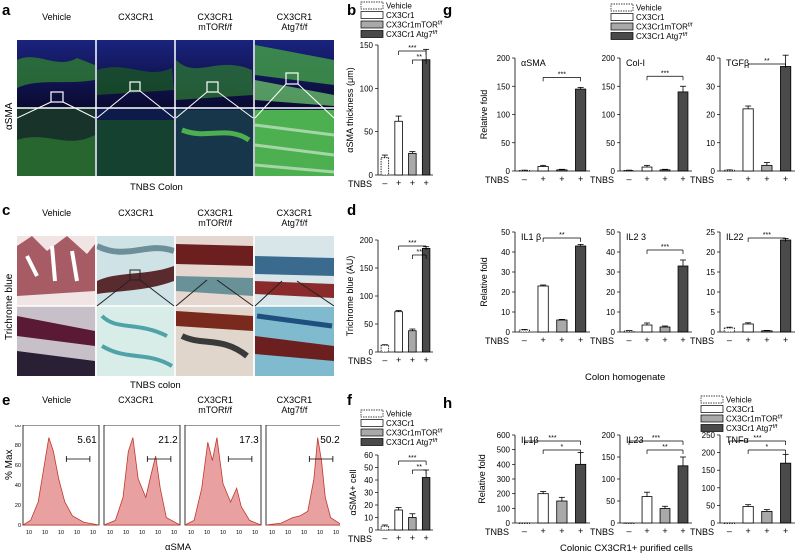 The image size is (800, 556). Describe the element at coordinates (156, 187) in the screenshot. I see `panel-a-caption: TNBS Colon` at that location.